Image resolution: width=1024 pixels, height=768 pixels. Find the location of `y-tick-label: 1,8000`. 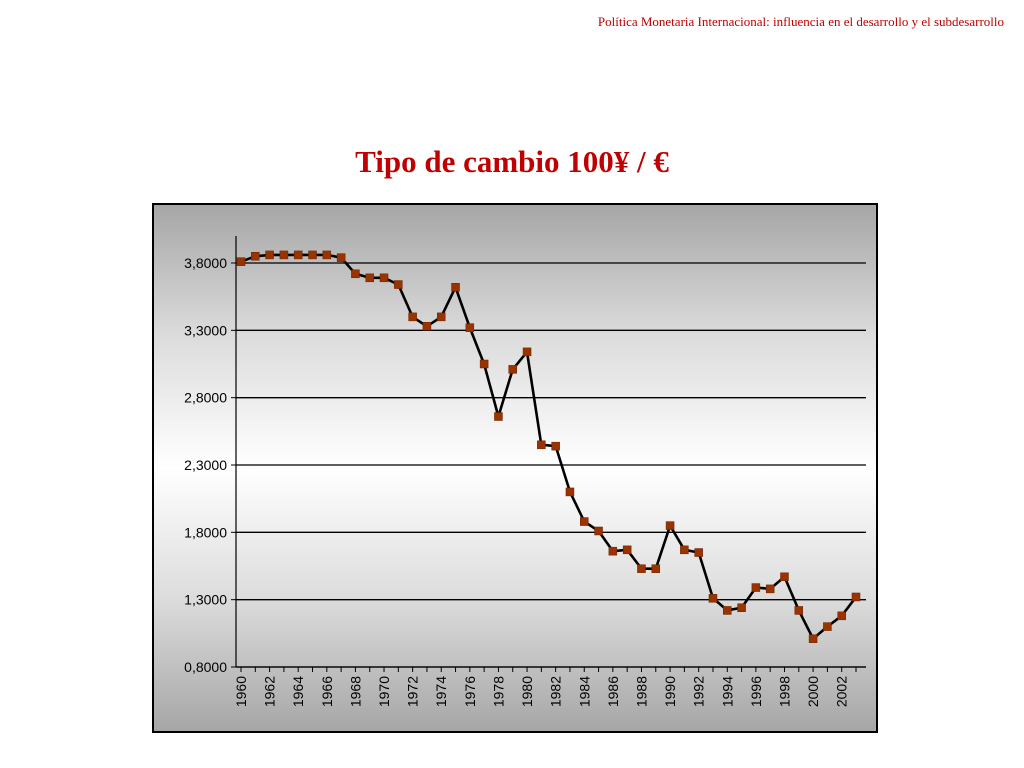

y-tick-label: 1,8000 is located at coordinates (205, 532).